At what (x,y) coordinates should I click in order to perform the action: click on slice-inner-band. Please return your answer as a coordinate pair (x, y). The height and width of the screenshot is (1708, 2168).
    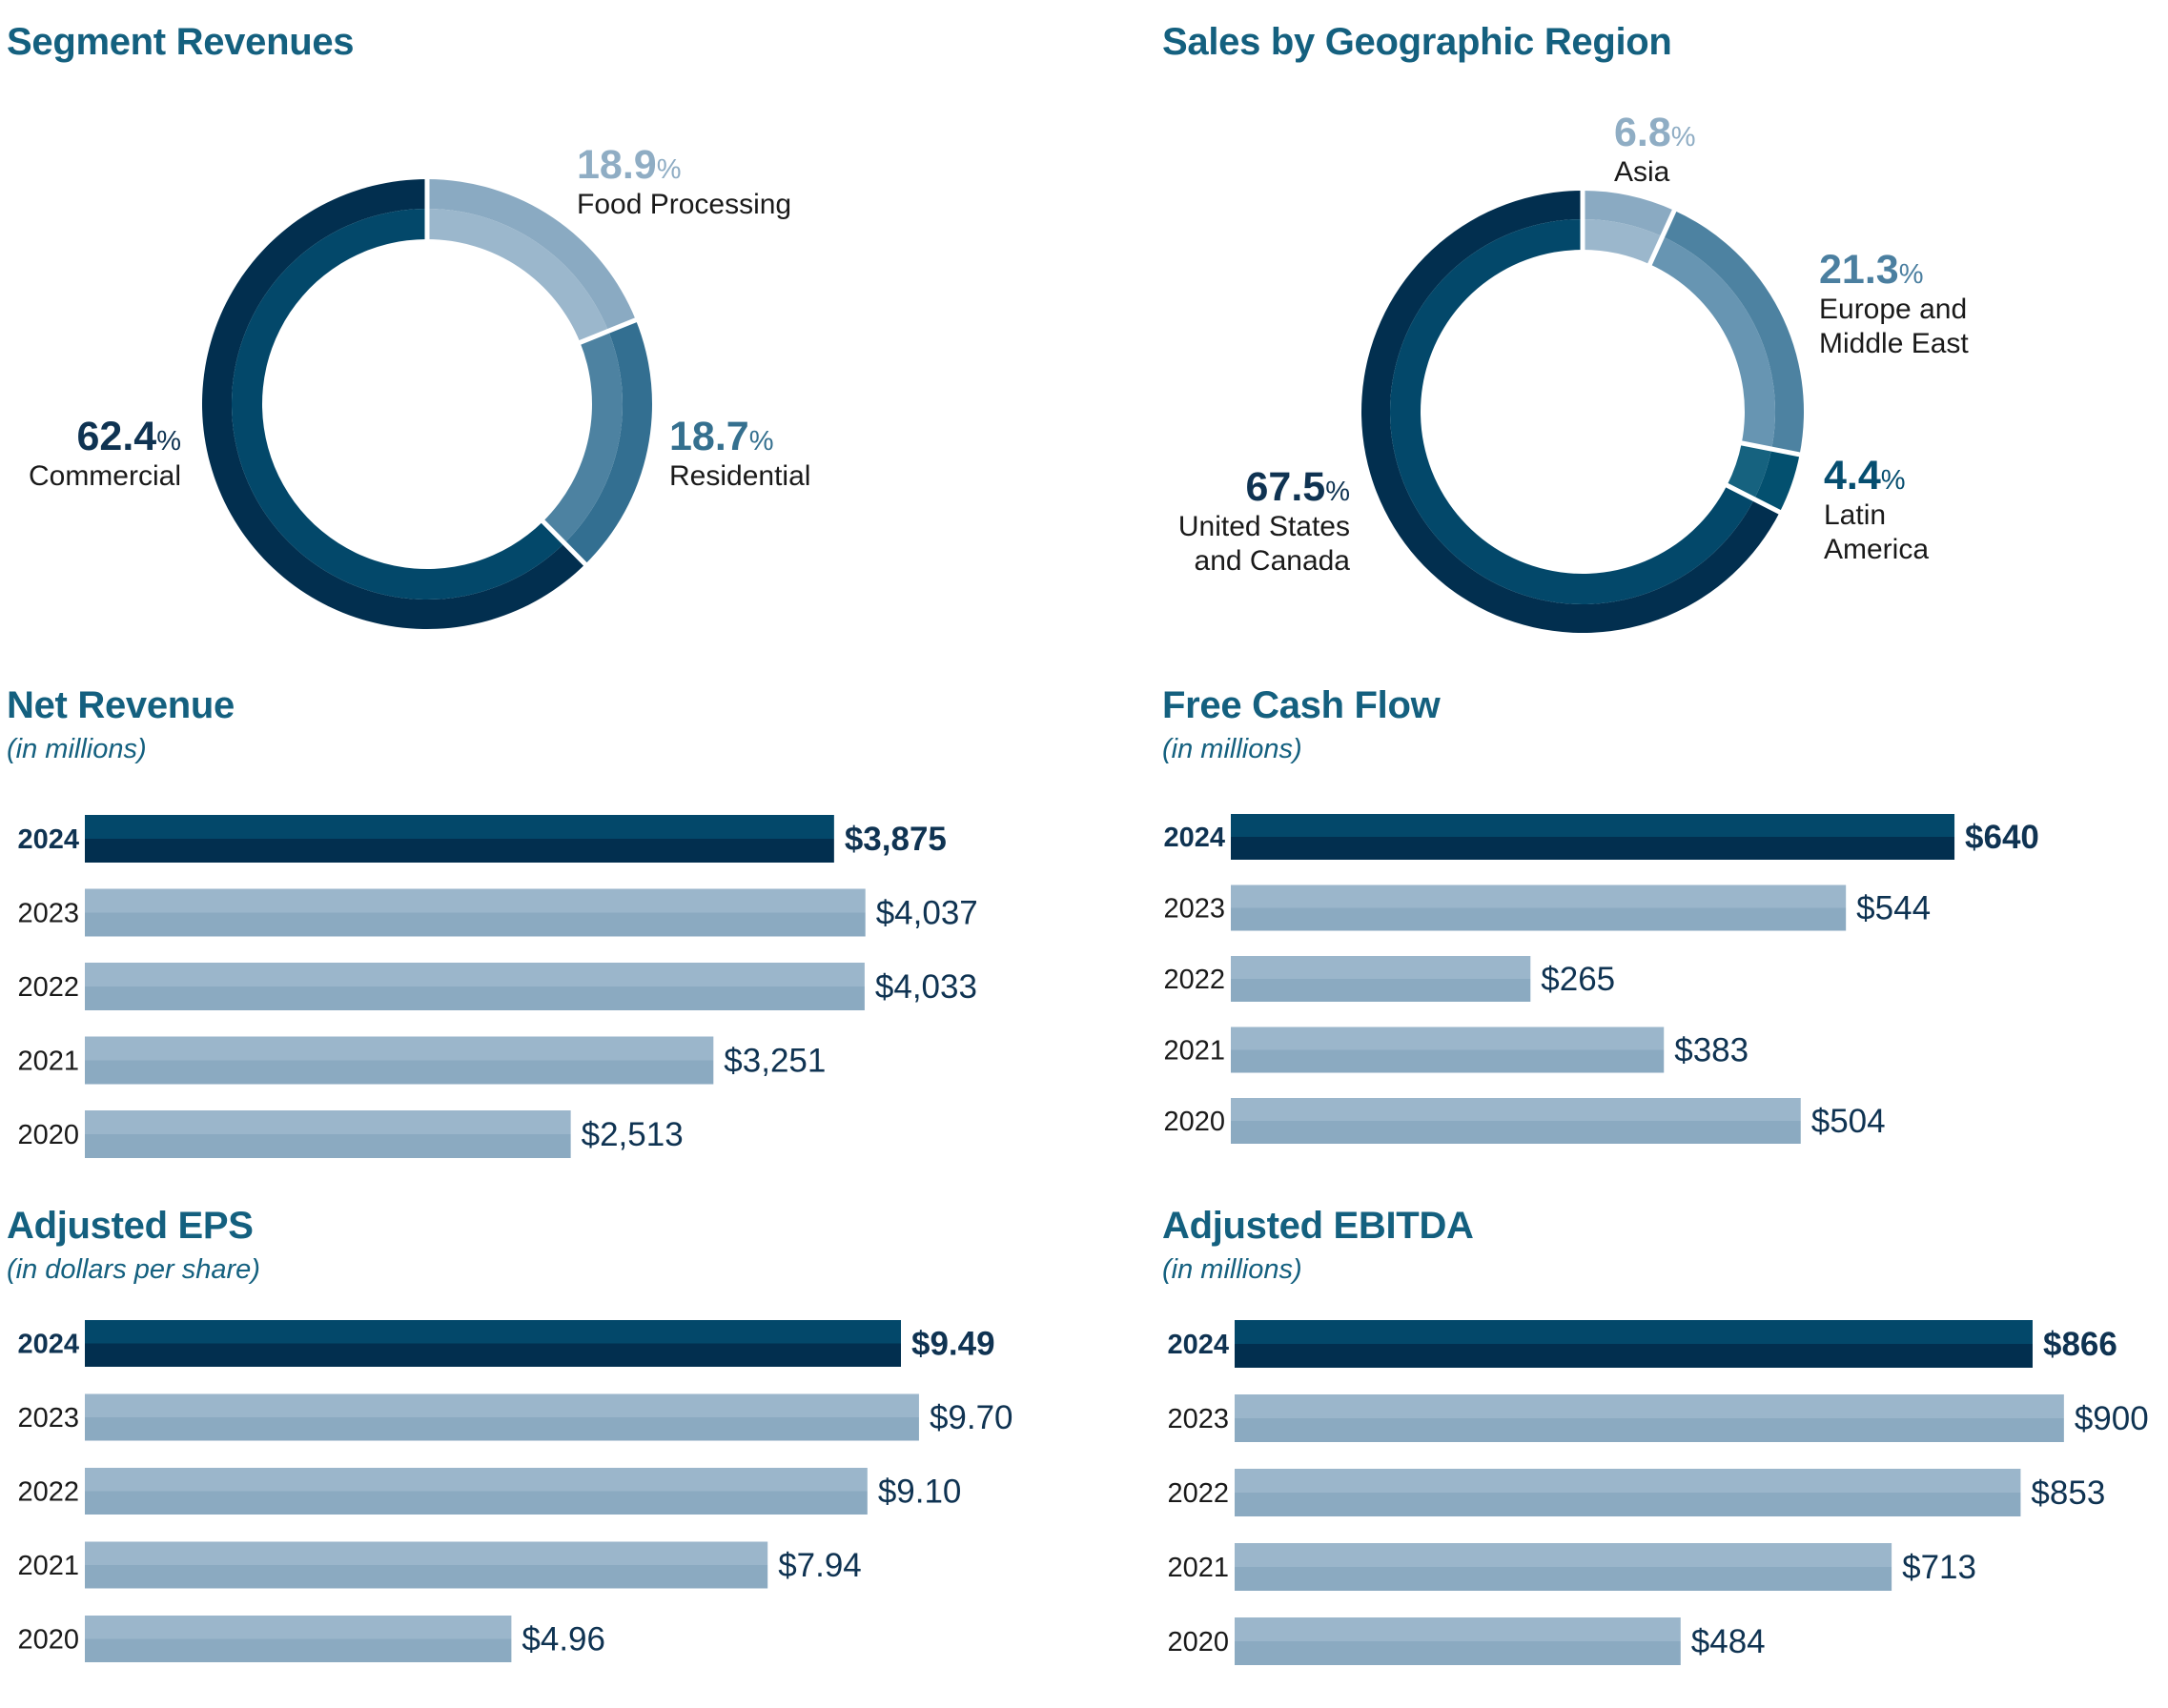
    Looking at the image, I should click on (582, 437).